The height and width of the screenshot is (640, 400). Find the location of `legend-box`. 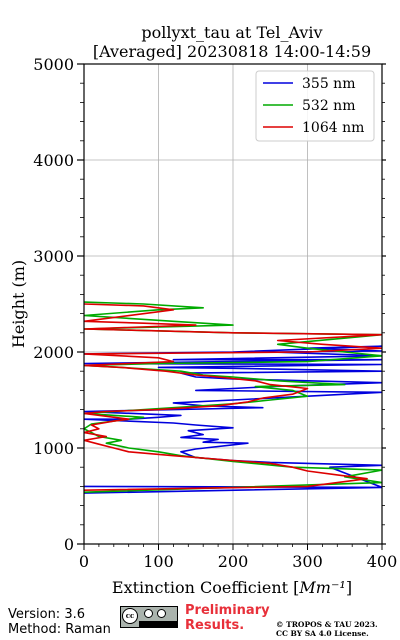

legend-box is located at coordinates (315, 106).